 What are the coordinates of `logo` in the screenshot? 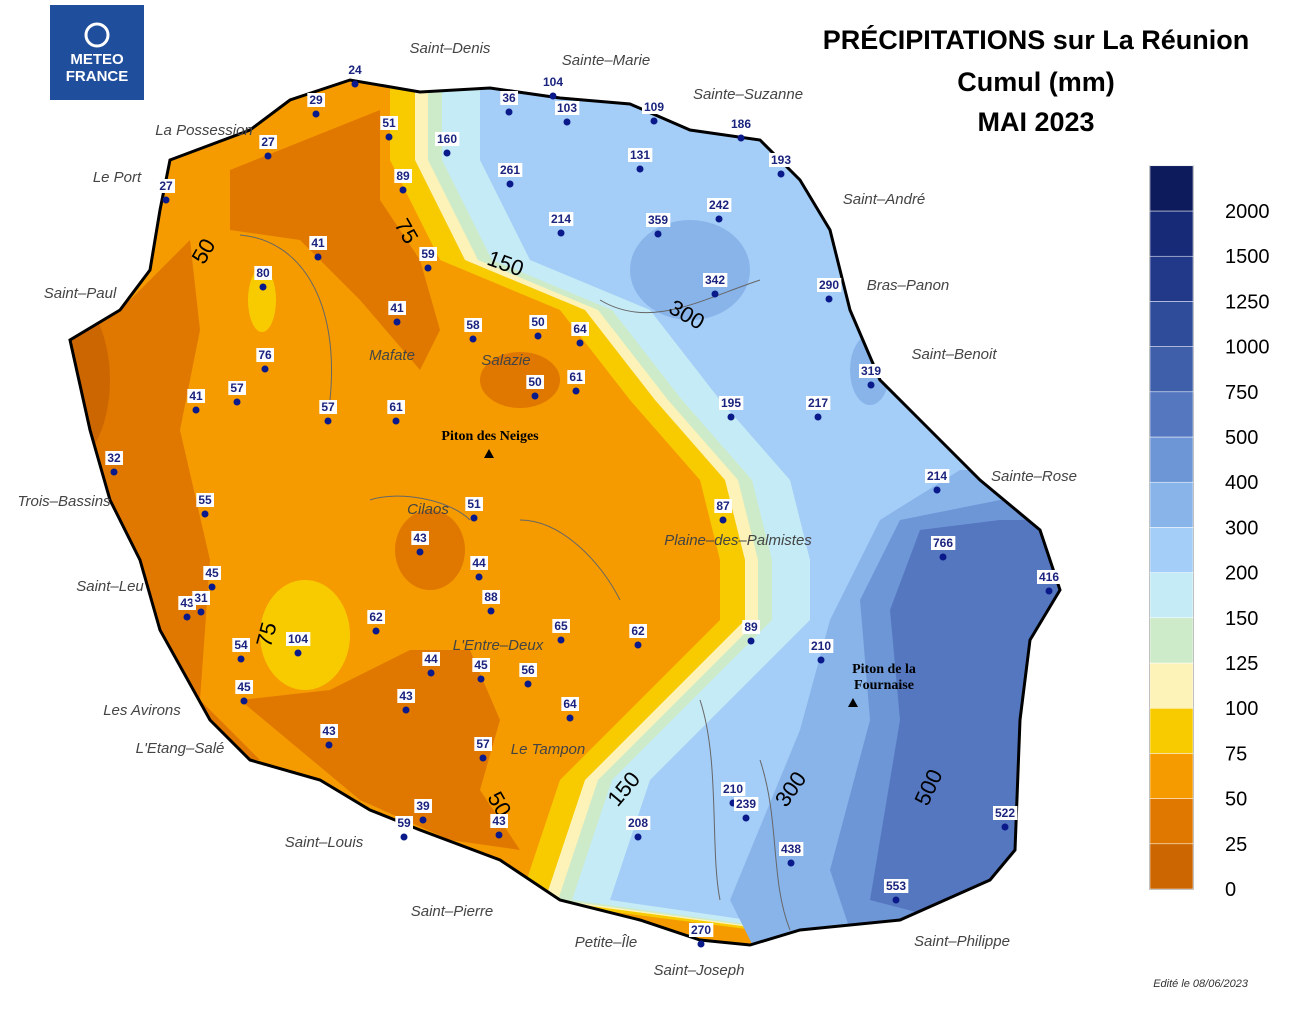 It's located at (97, 52).